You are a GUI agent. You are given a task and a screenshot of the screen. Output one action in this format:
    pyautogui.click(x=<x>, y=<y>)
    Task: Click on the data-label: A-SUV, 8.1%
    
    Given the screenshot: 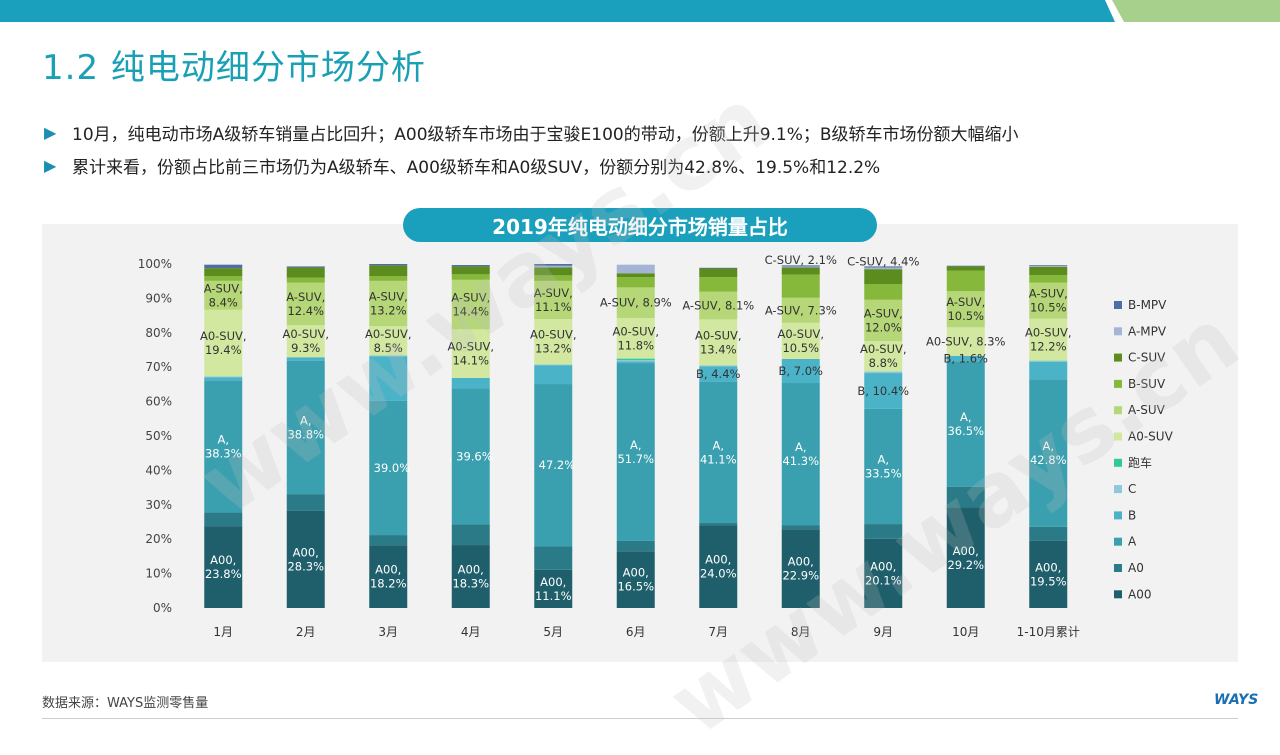 What is the action you would take?
    pyautogui.click(x=718, y=305)
    